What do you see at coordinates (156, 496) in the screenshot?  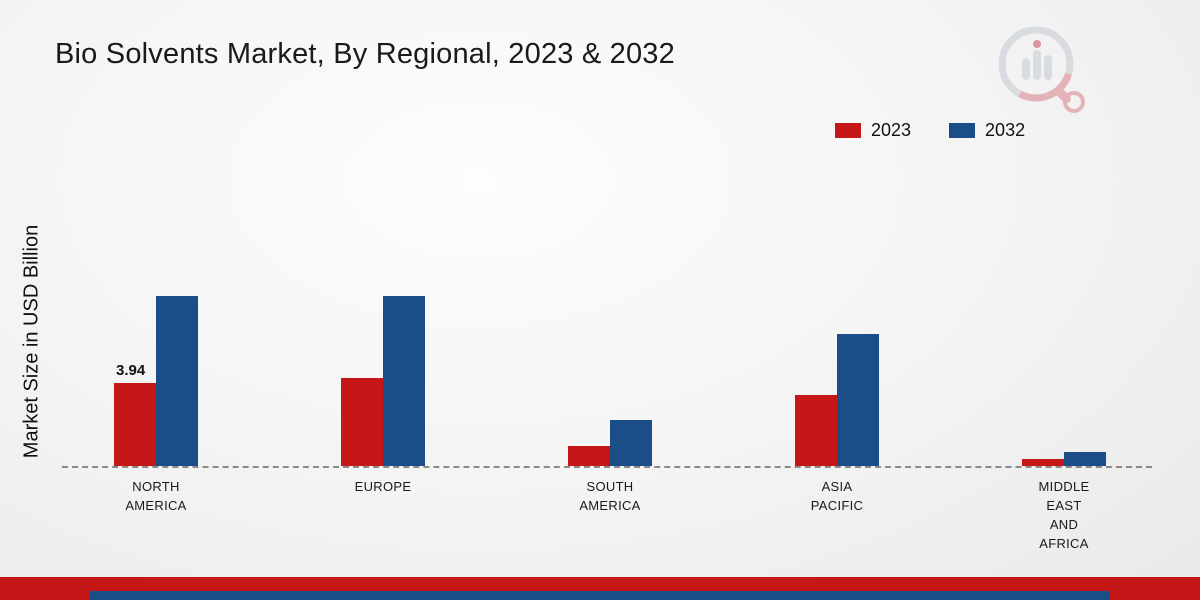 I see `category-label-north-america: NORTH AMERICA` at bounding box center [156, 496].